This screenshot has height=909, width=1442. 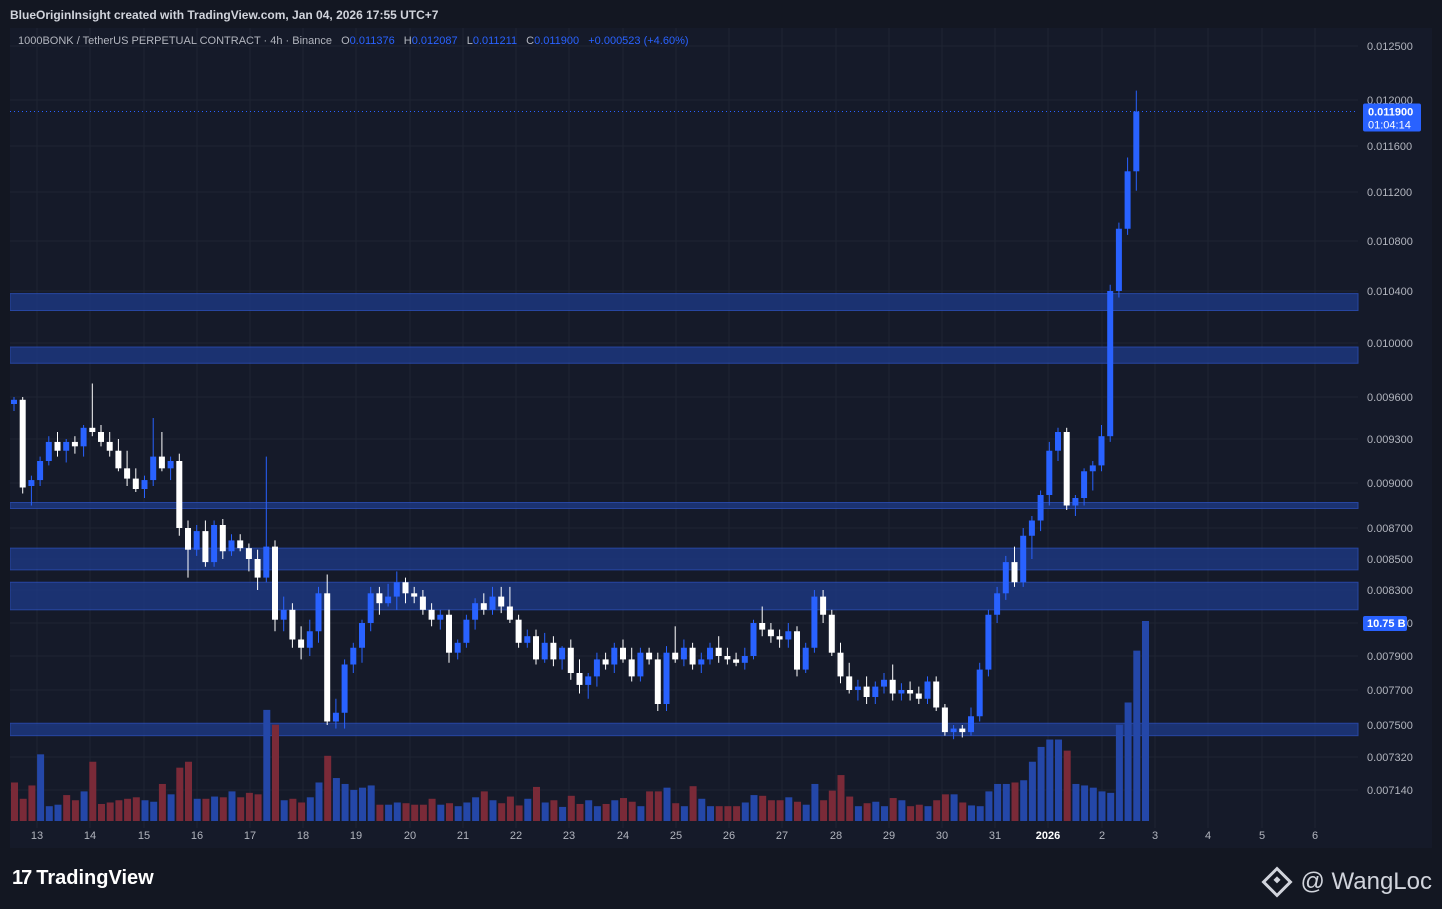 What do you see at coordinates (37, 836) in the screenshot?
I see `date-axis-label: 13` at bounding box center [37, 836].